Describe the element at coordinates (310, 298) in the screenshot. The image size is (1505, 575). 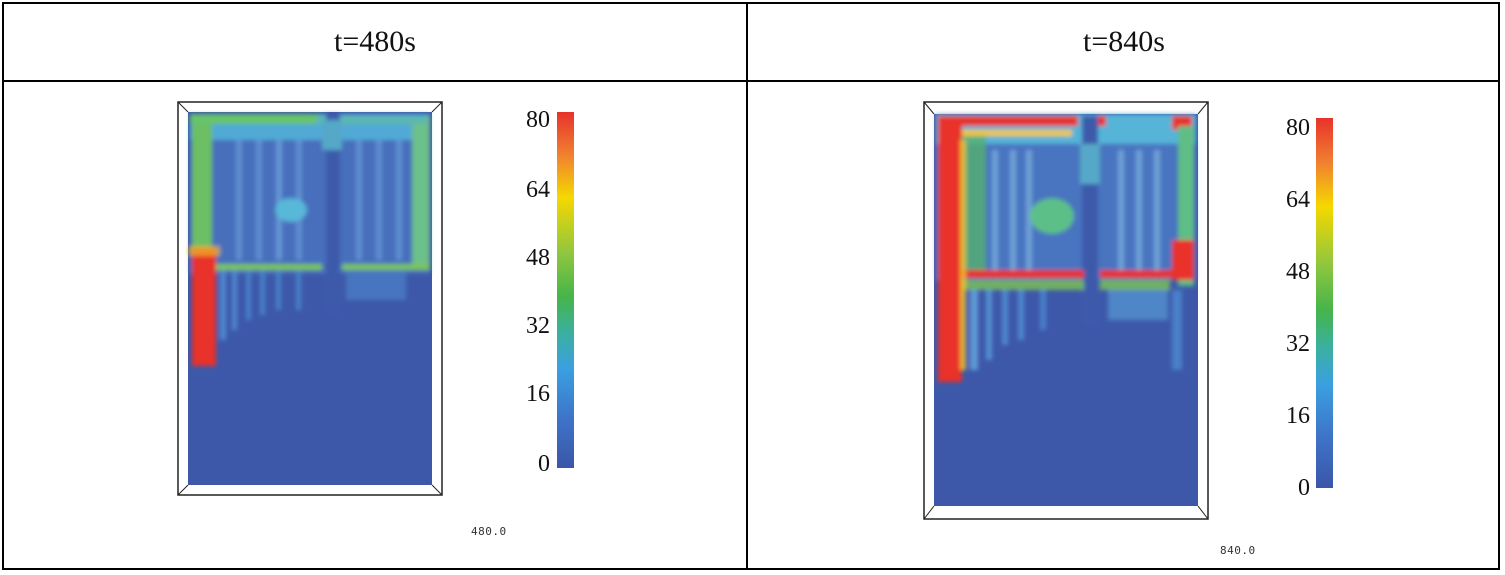
I see `temperature-contour-t480` at that location.